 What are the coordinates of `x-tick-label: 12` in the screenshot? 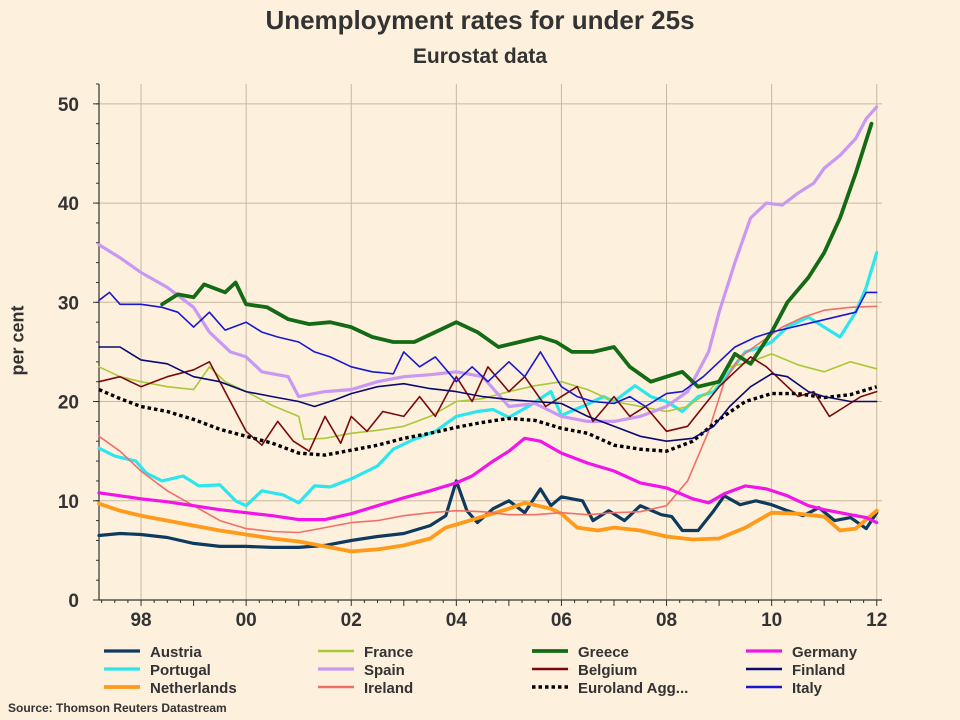 It's located at (876, 620).